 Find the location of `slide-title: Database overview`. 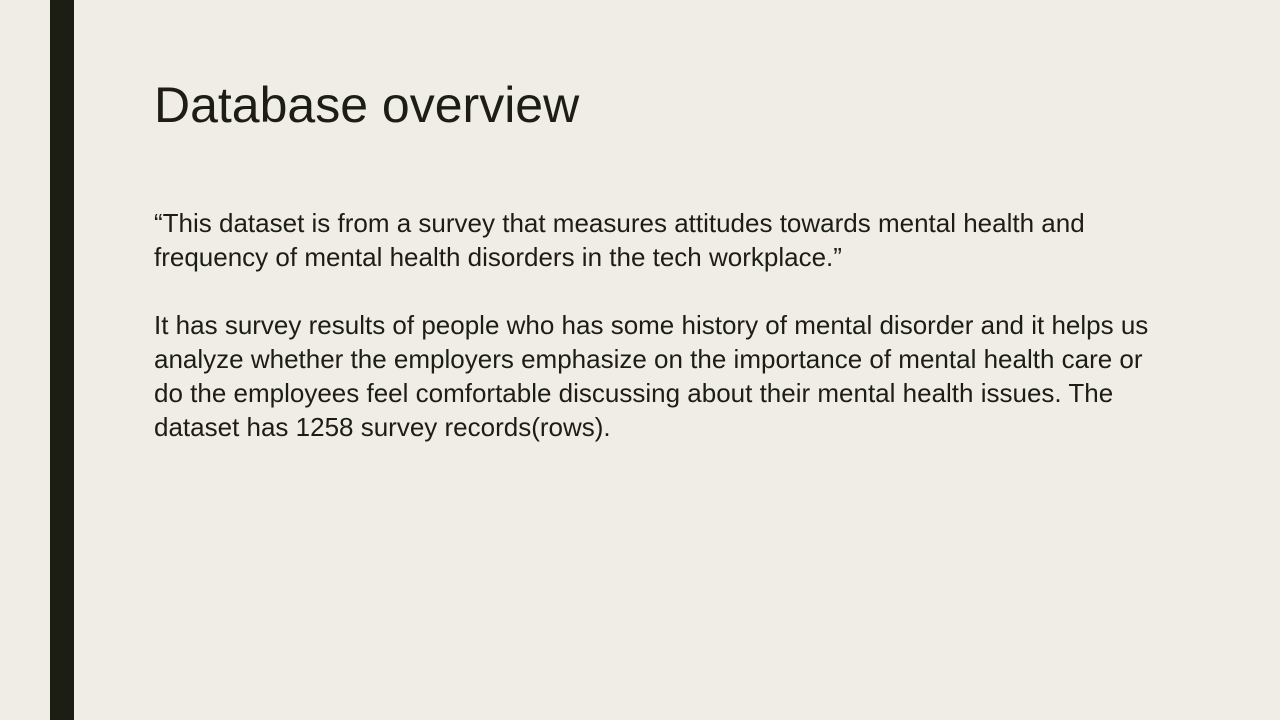

slide-title: Database overview is located at coordinates (367, 105).